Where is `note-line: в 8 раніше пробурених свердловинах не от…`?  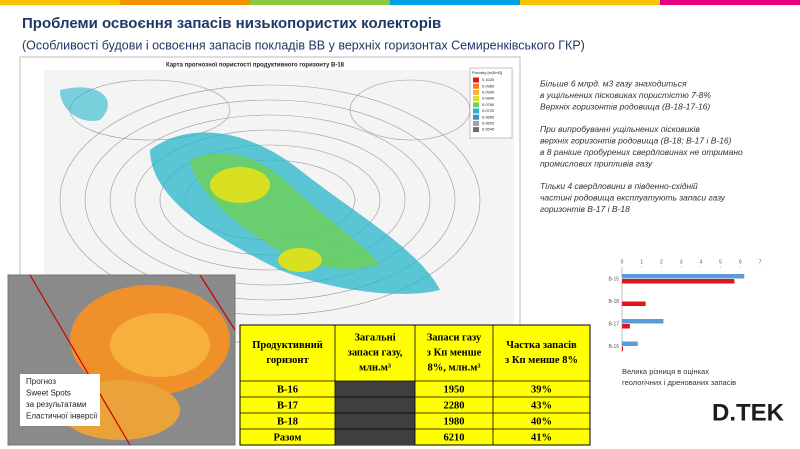 note-line: в 8 раніше пробурених свердловинах не от… is located at coordinates (641, 152).